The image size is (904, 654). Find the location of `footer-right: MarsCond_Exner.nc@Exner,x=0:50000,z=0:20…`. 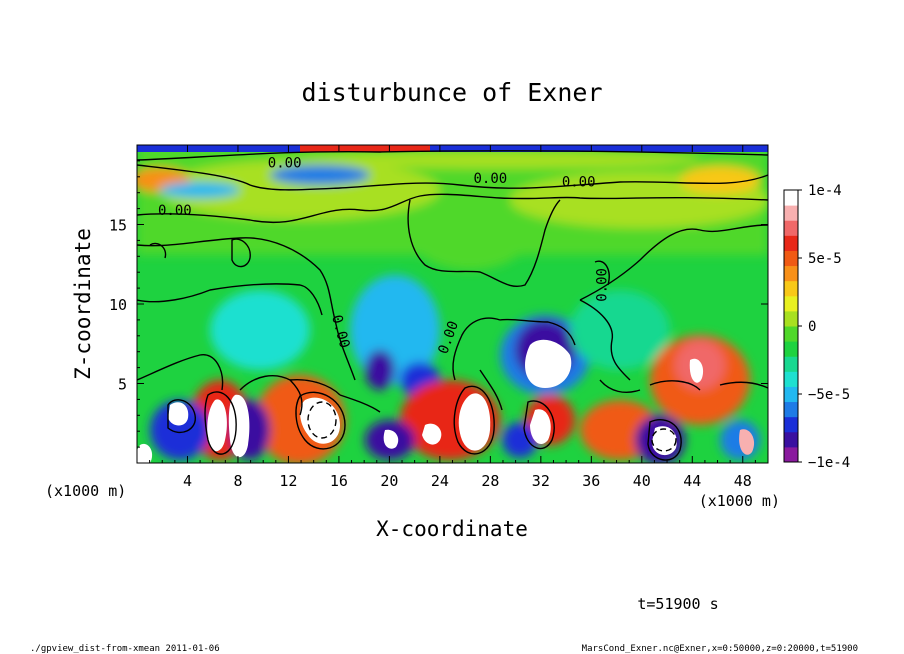

footer-right: MarsCond_Exner.nc@Exner,x=0:50000,z=0:20… is located at coordinates (720, 649).